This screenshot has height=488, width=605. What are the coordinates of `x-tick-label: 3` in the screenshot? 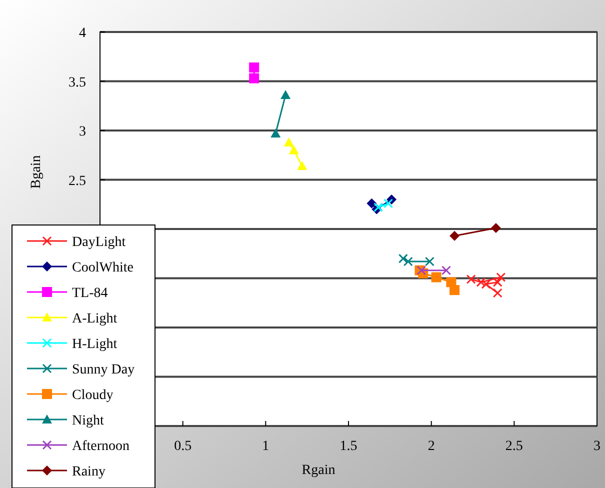 It's located at (597, 446).